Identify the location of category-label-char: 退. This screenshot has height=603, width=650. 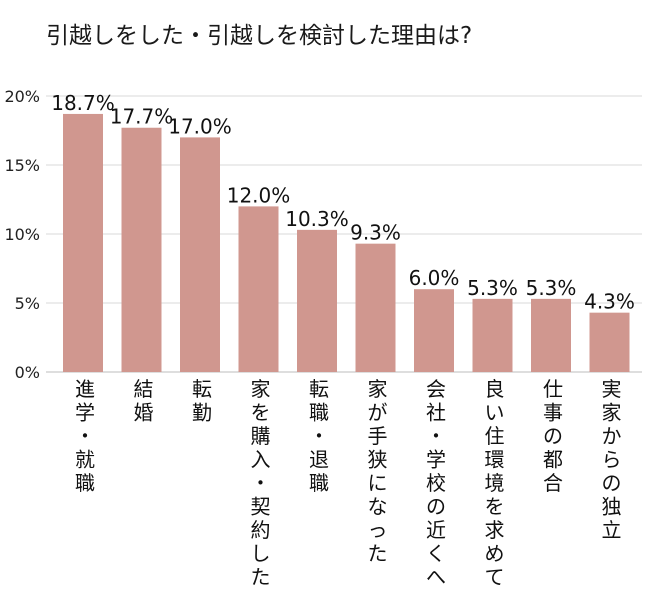
(319, 460).